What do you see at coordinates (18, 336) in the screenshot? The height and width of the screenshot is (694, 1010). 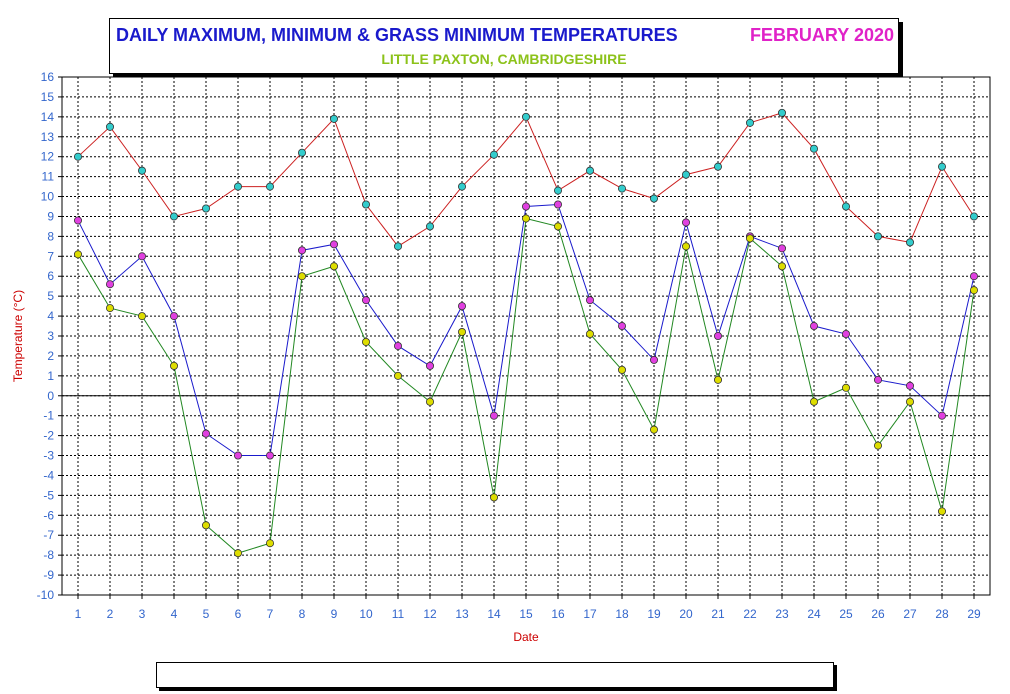 I see `y-axis-title: Temperature (°C)` at bounding box center [18, 336].